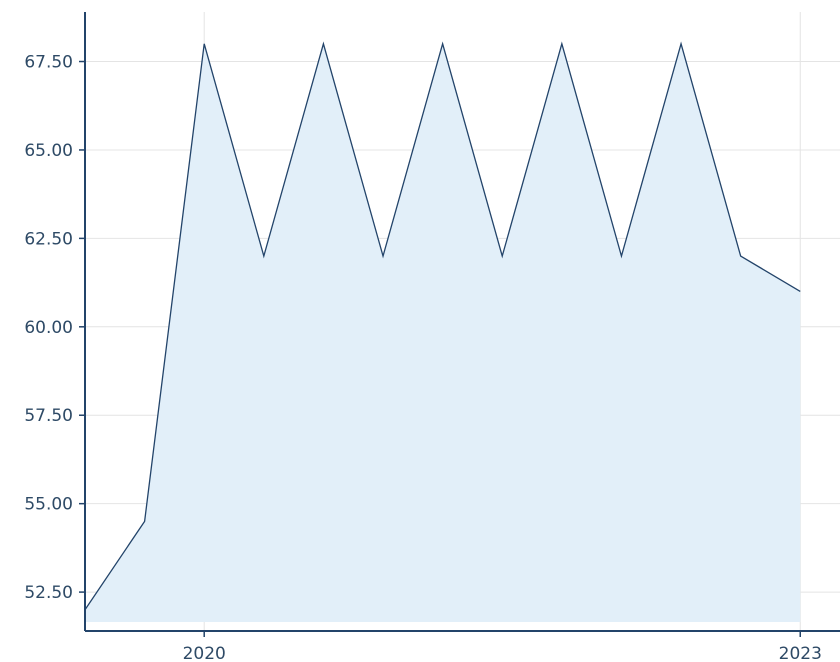 This screenshot has height=662, width=840. I want to click on y-tick-label: 55.00, so click(48, 505).